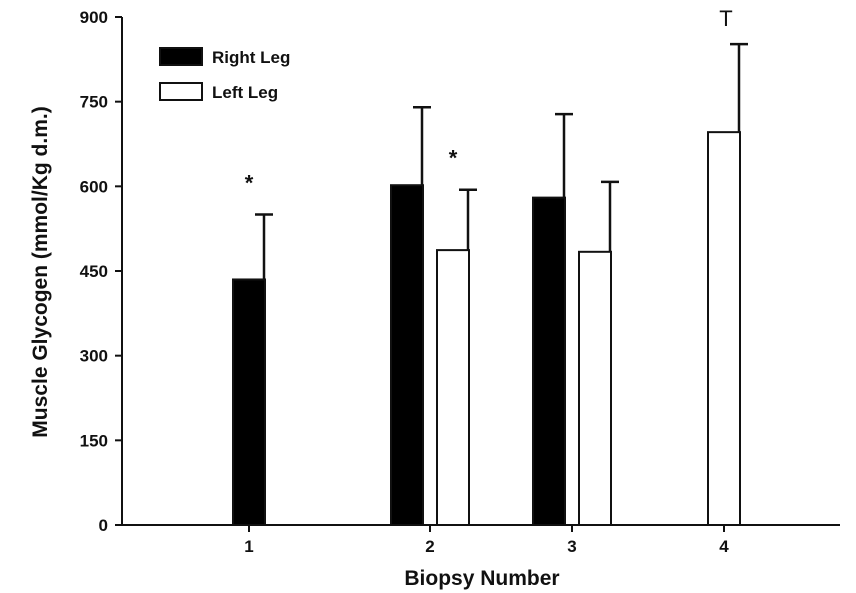  Describe the element at coordinates (94, 102) in the screenshot. I see `y-tick-label: 750` at that location.